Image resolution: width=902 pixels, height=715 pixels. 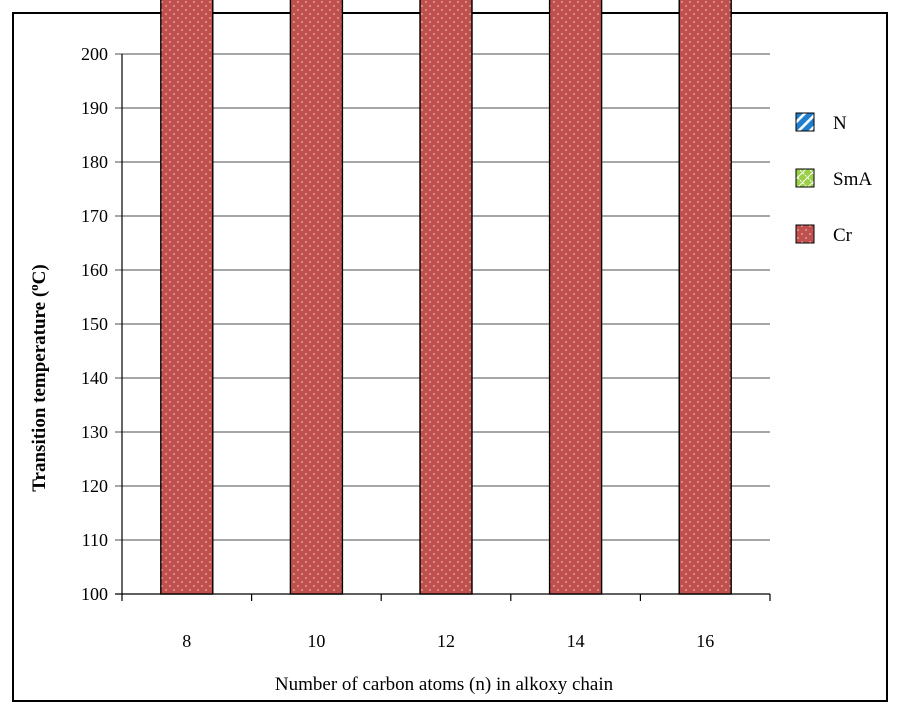 What do you see at coordinates (852, 179) in the screenshot?
I see `legend-label-sma: SmA` at bounding box center [852, 179].